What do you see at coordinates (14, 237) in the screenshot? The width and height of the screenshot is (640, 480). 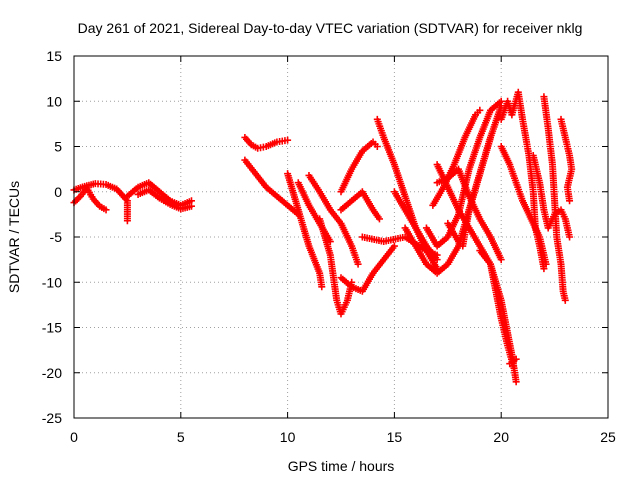 I see `y-axis-label: SDTVAR / TECUs` at bounding box center [14, 237].